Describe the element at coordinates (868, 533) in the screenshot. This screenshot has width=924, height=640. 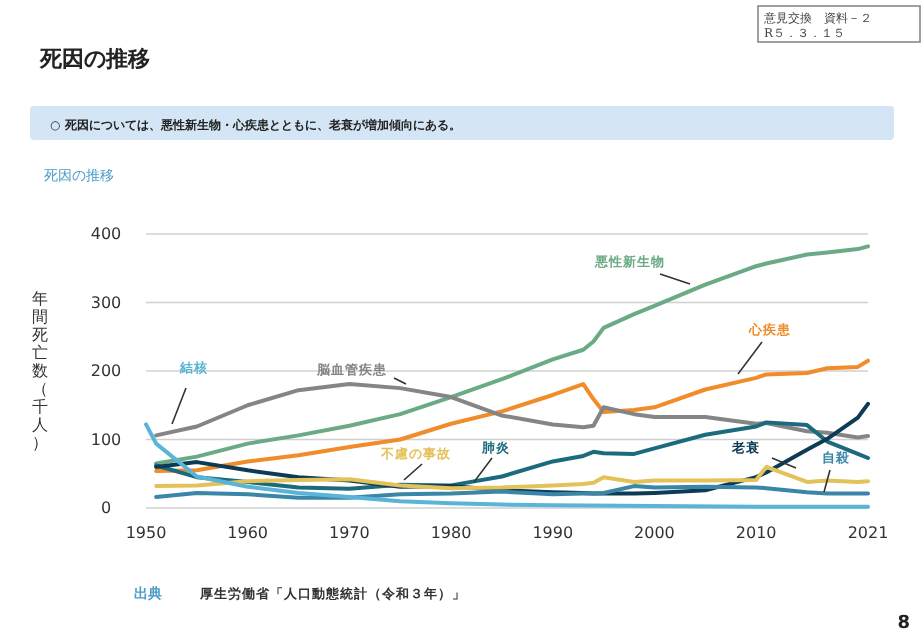
I see `x-tick-label: 2021` at that location.